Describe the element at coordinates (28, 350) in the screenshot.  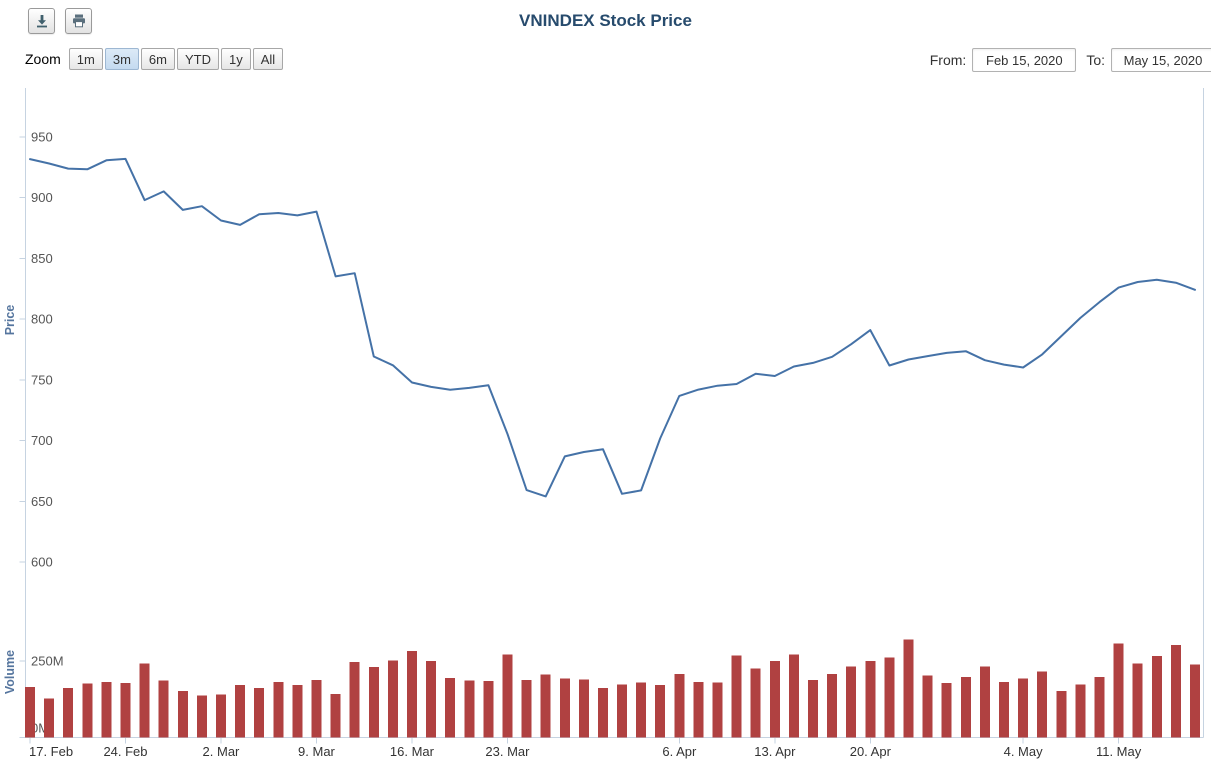
I see `price-axis: 950 900 850 800 750 700 650 600 Price` at that location.